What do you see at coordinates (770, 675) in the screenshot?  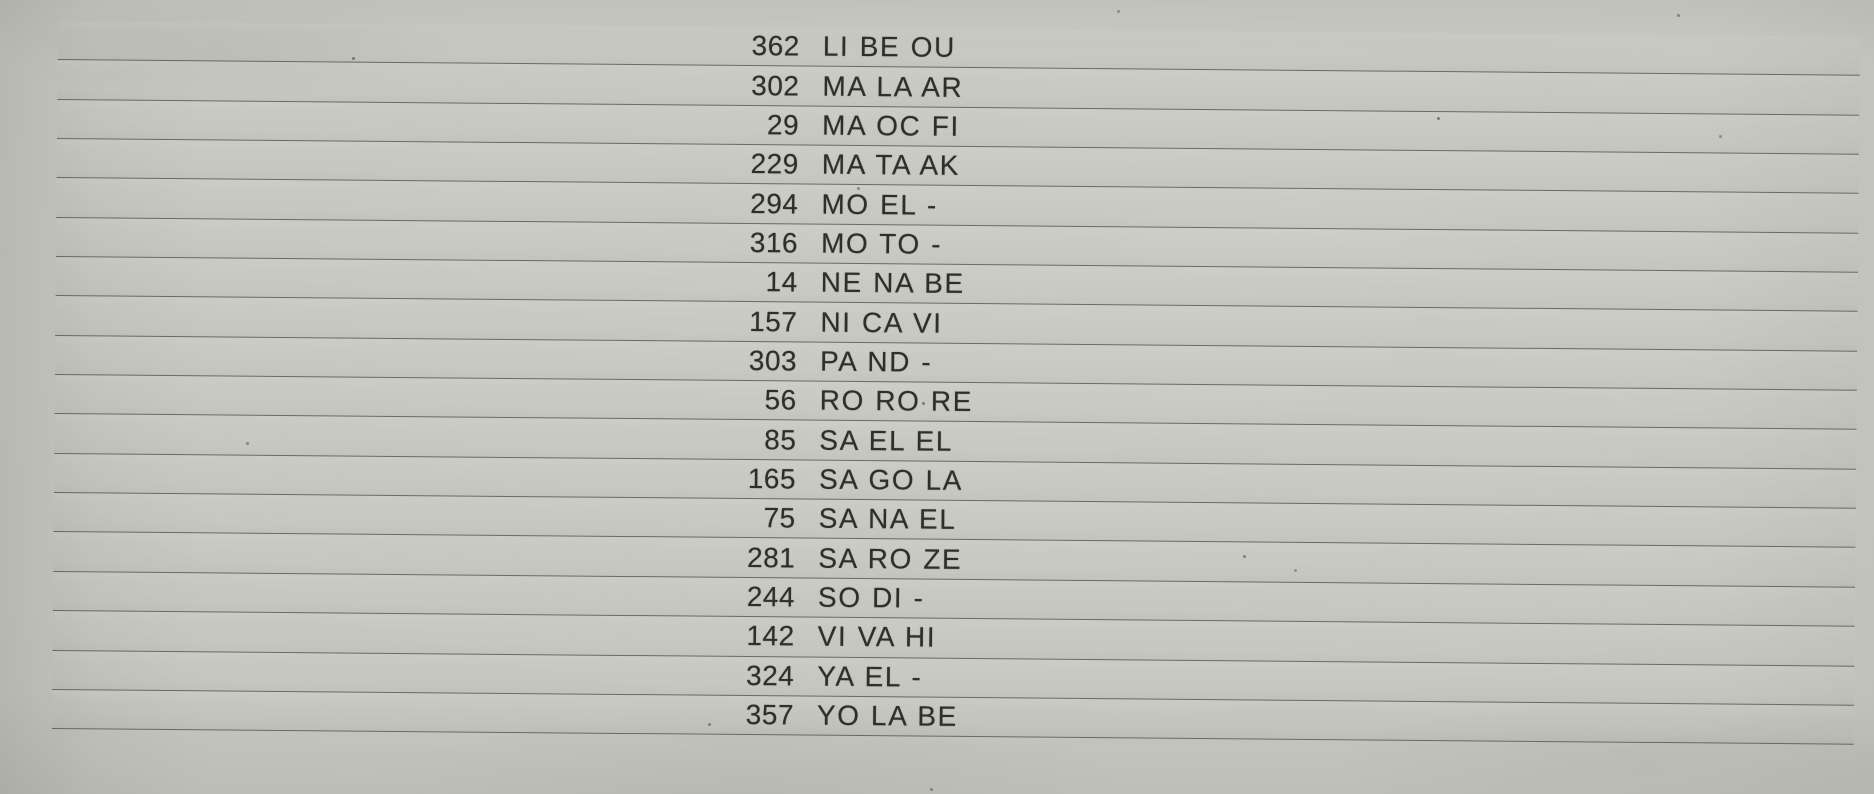 I see `row-number: 324` at bounding box center [770, 675].